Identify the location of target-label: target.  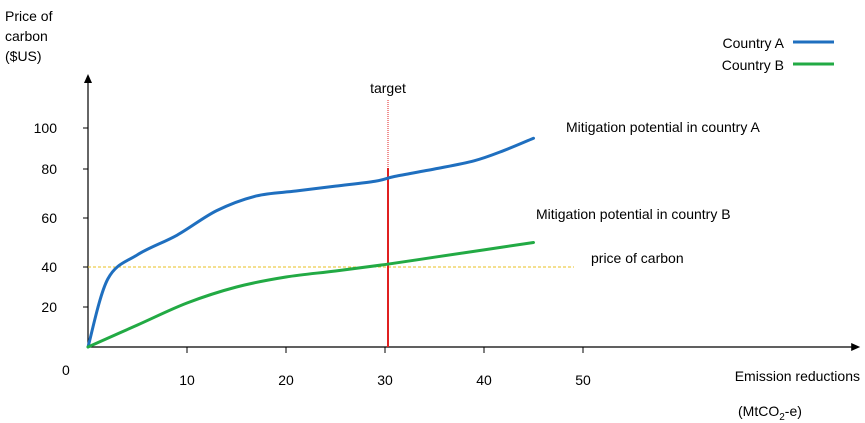
(388, 88).